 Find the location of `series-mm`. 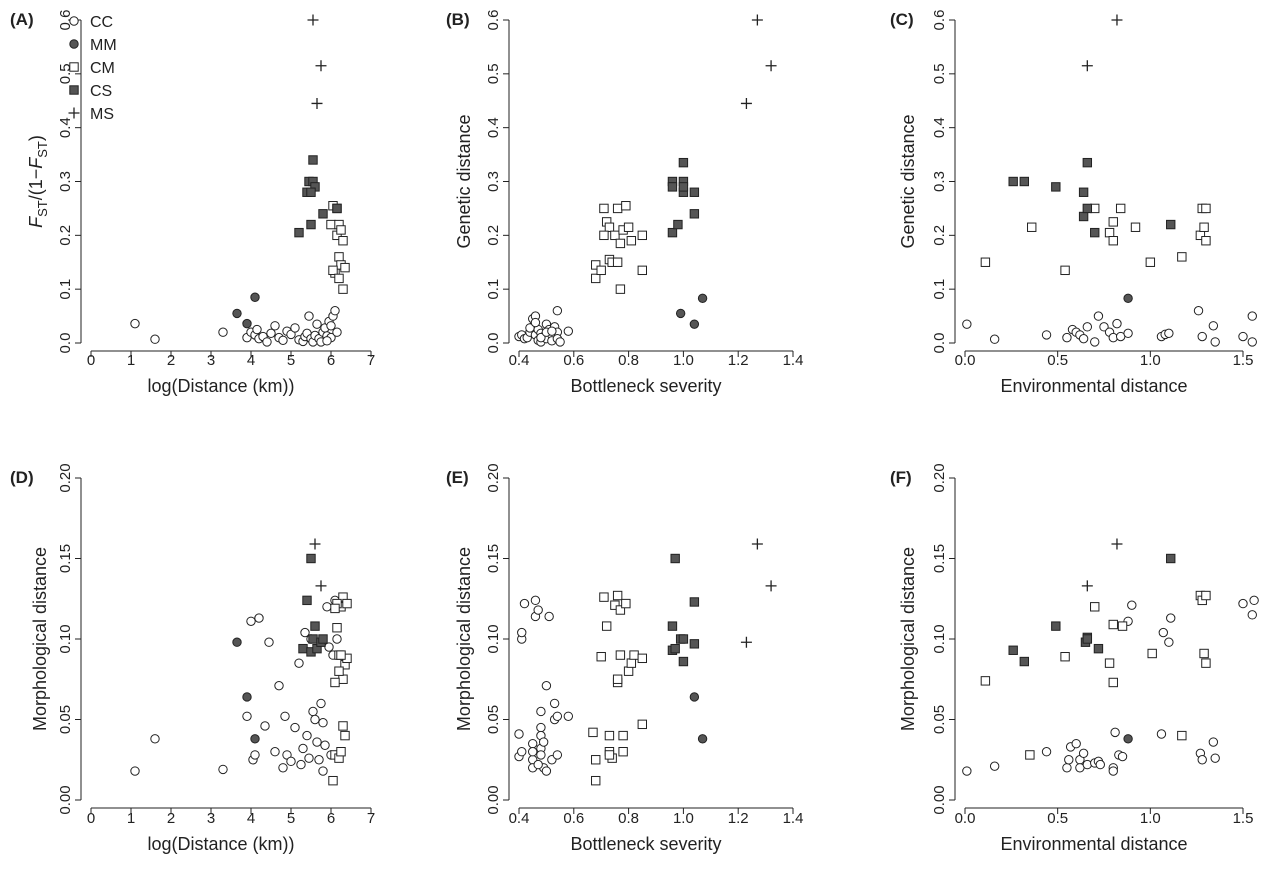

series-mm is located at coordinates (1128, 298).